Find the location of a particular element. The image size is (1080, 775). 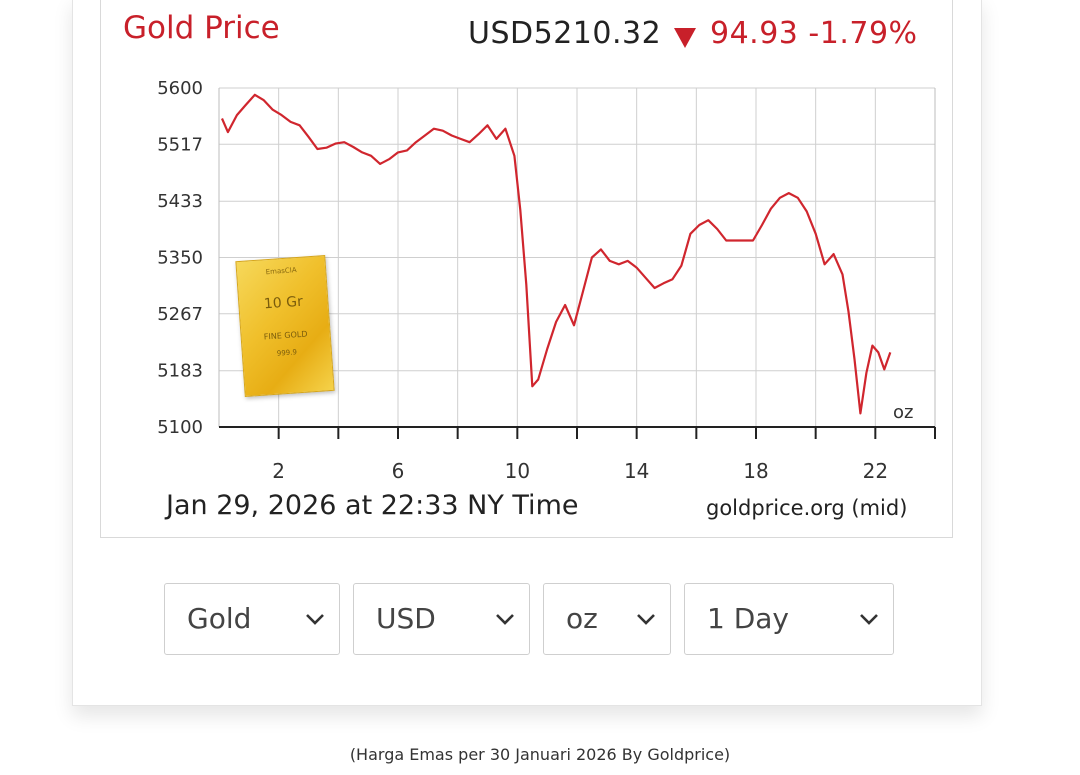

y-tick-label: 5267 is located at coordinates (180, 314).